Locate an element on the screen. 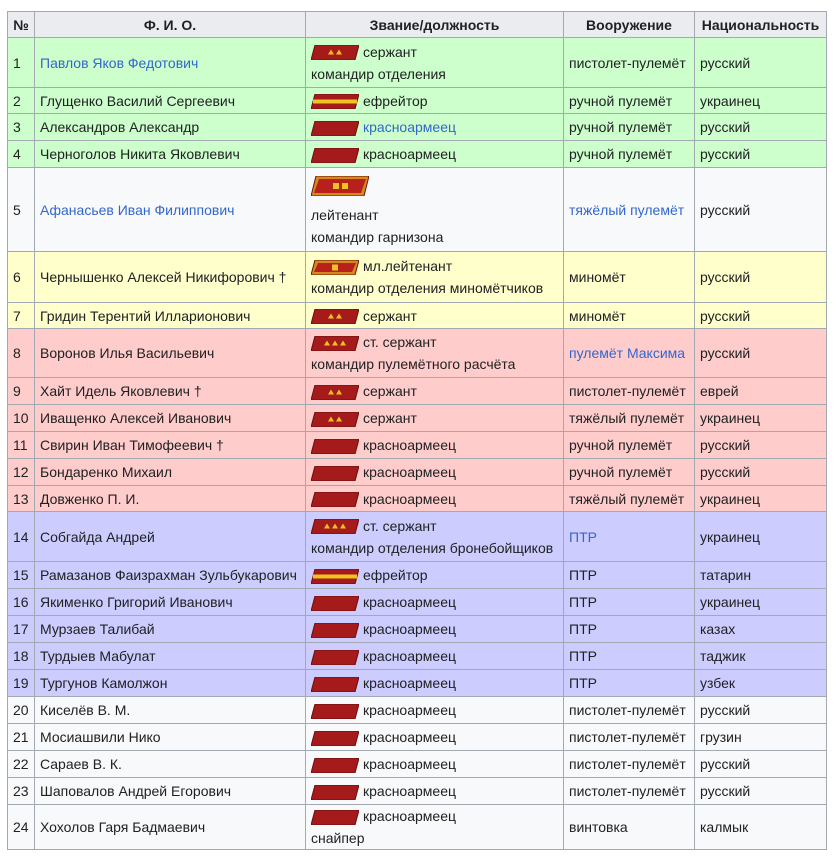 Image resolution: width=833 pixels, height=863 pixels. row-number: 22 is located at coordinates (21, 764).